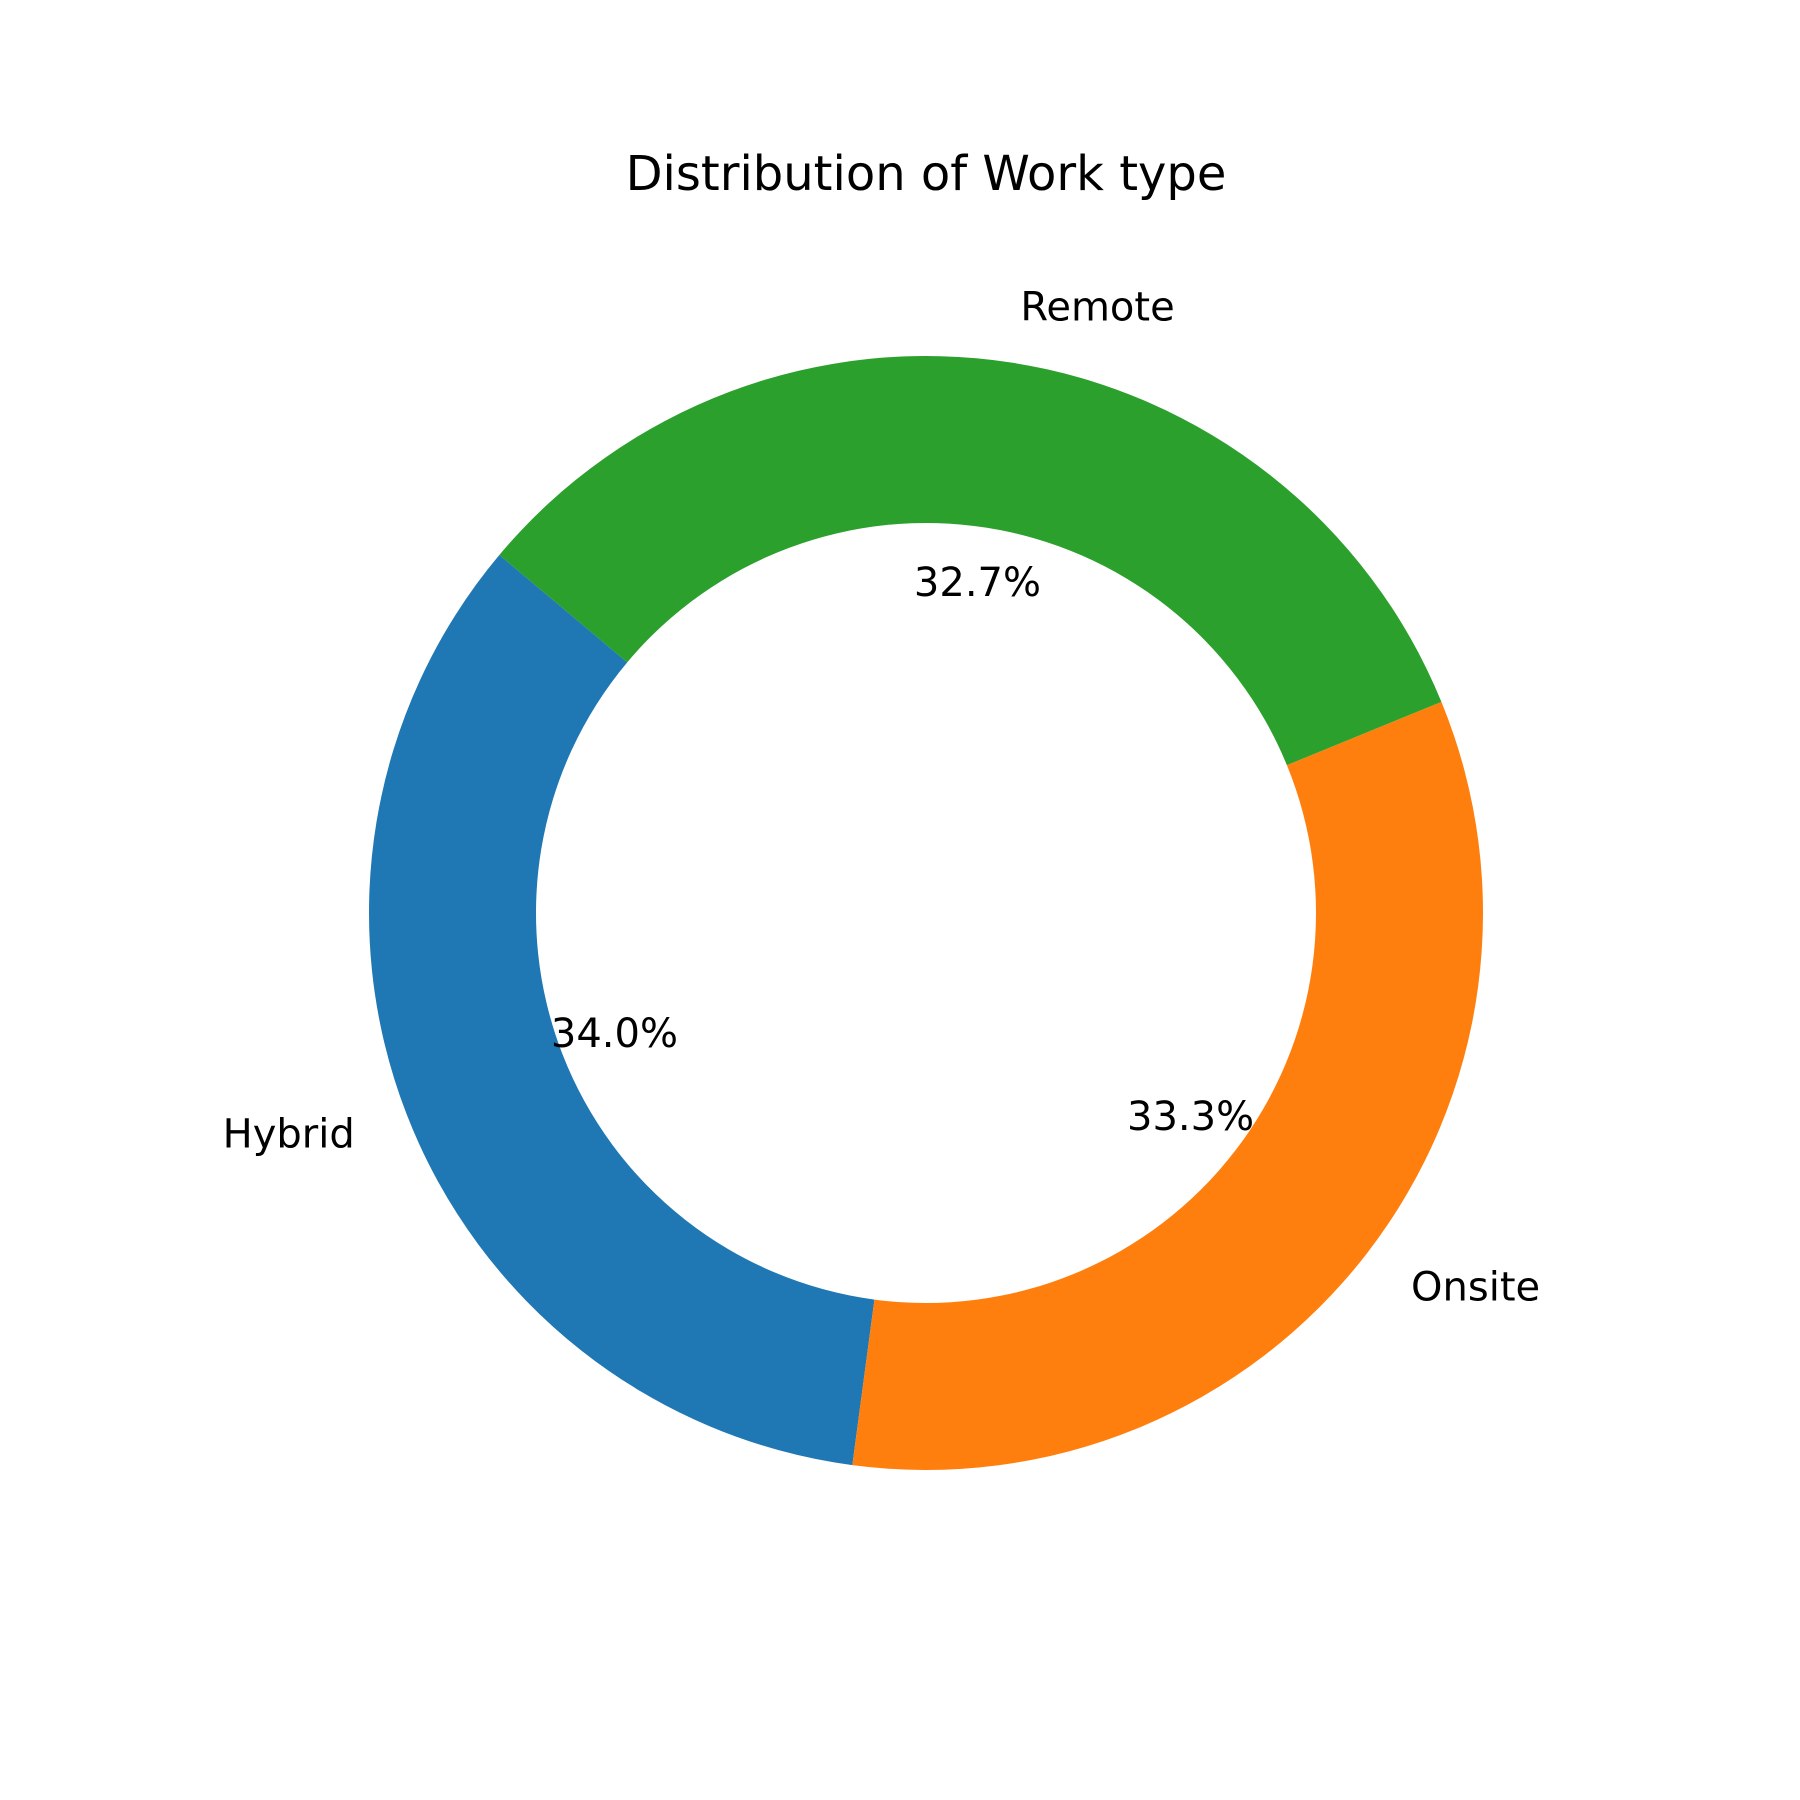 The width and height of the screenshot is (1800, 1800). What do you see at coordinates (1475, 1287) in the screenshot?
I see `slice-label-onsite: Onsite` at bounding box center [1475, 1287].